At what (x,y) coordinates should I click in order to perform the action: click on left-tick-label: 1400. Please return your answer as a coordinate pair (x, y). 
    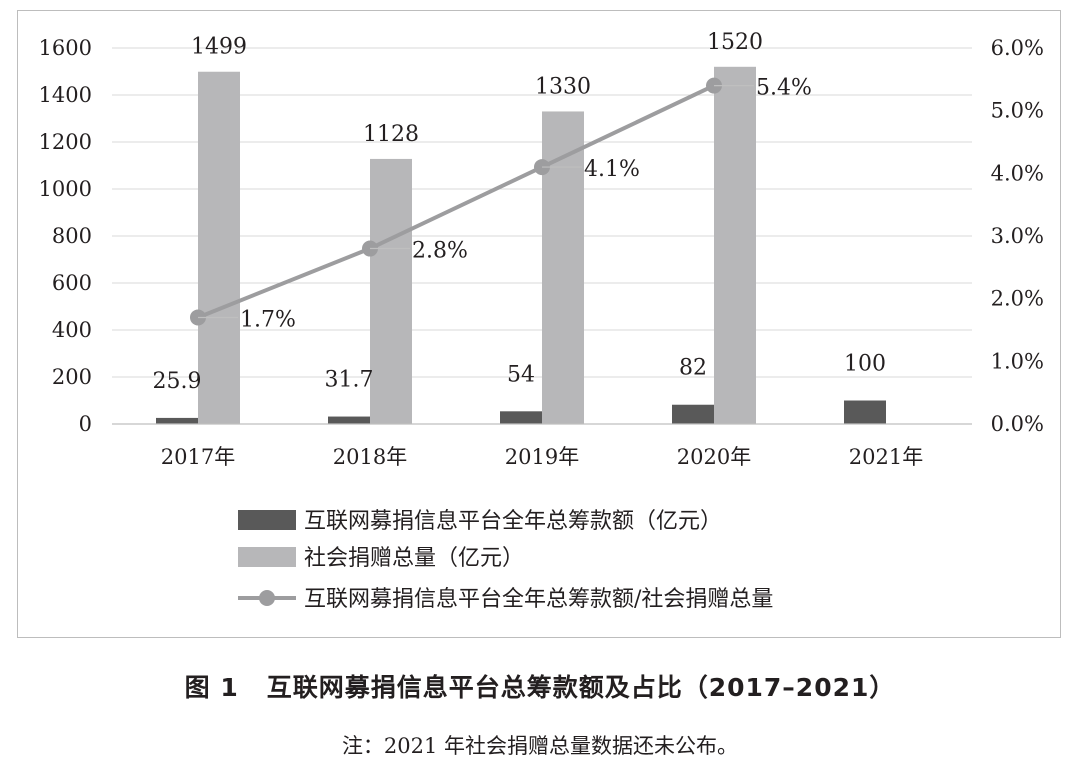
    Looking at the image, I should click on (65, 95).